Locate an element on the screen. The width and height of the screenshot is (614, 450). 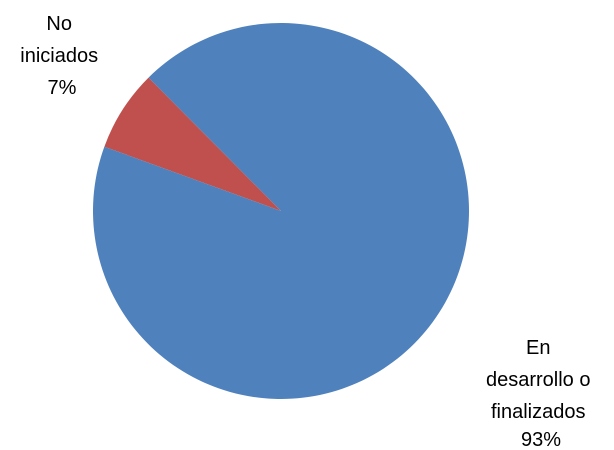
pie-slice-no-iniciados is located at coordinates (192, 144).